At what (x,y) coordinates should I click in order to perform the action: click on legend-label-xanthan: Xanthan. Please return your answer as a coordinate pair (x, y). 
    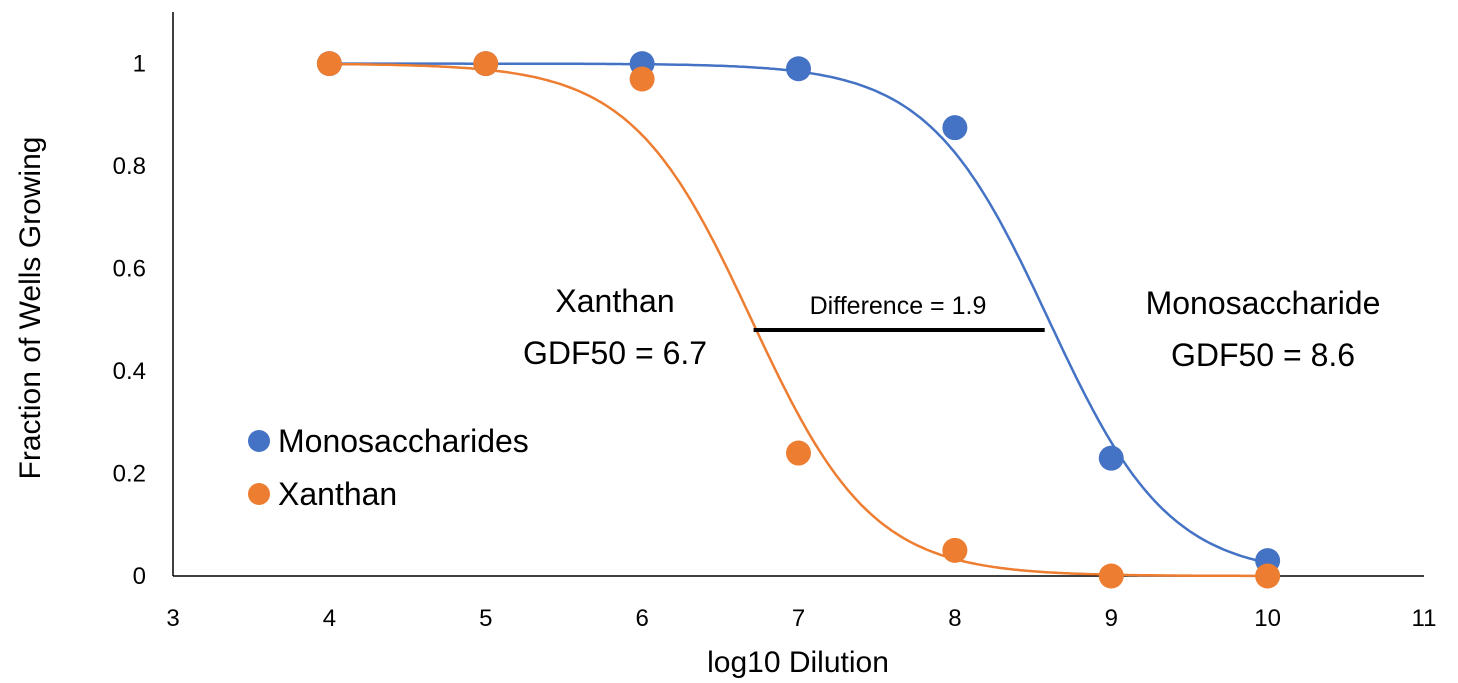
    Looking at the image, I should click on (337, 494).